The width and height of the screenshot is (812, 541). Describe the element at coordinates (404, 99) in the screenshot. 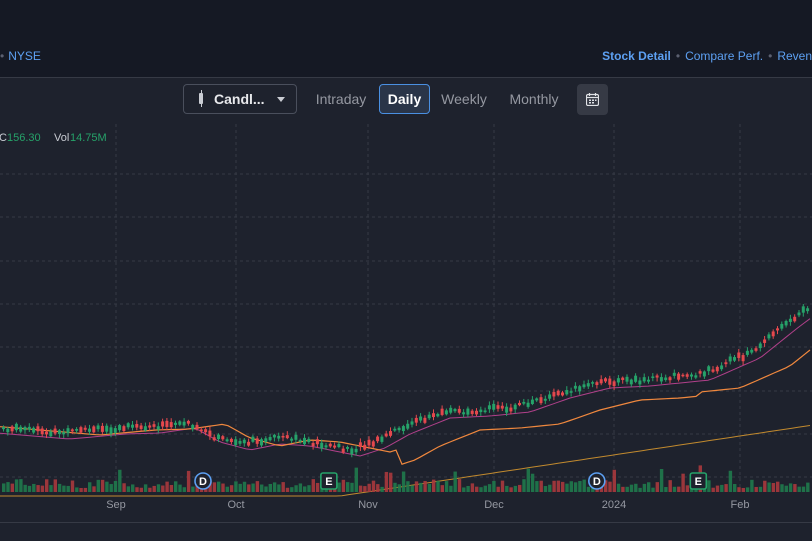

I see `tab-daily: Daily` at that location.